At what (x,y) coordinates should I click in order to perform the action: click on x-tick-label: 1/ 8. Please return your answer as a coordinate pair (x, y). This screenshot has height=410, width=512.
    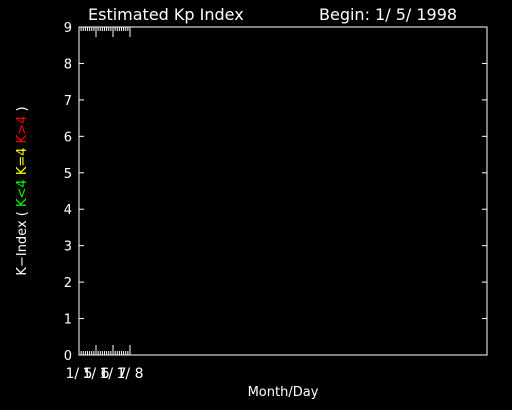
    Looking at the image, I should click on (130, 374).